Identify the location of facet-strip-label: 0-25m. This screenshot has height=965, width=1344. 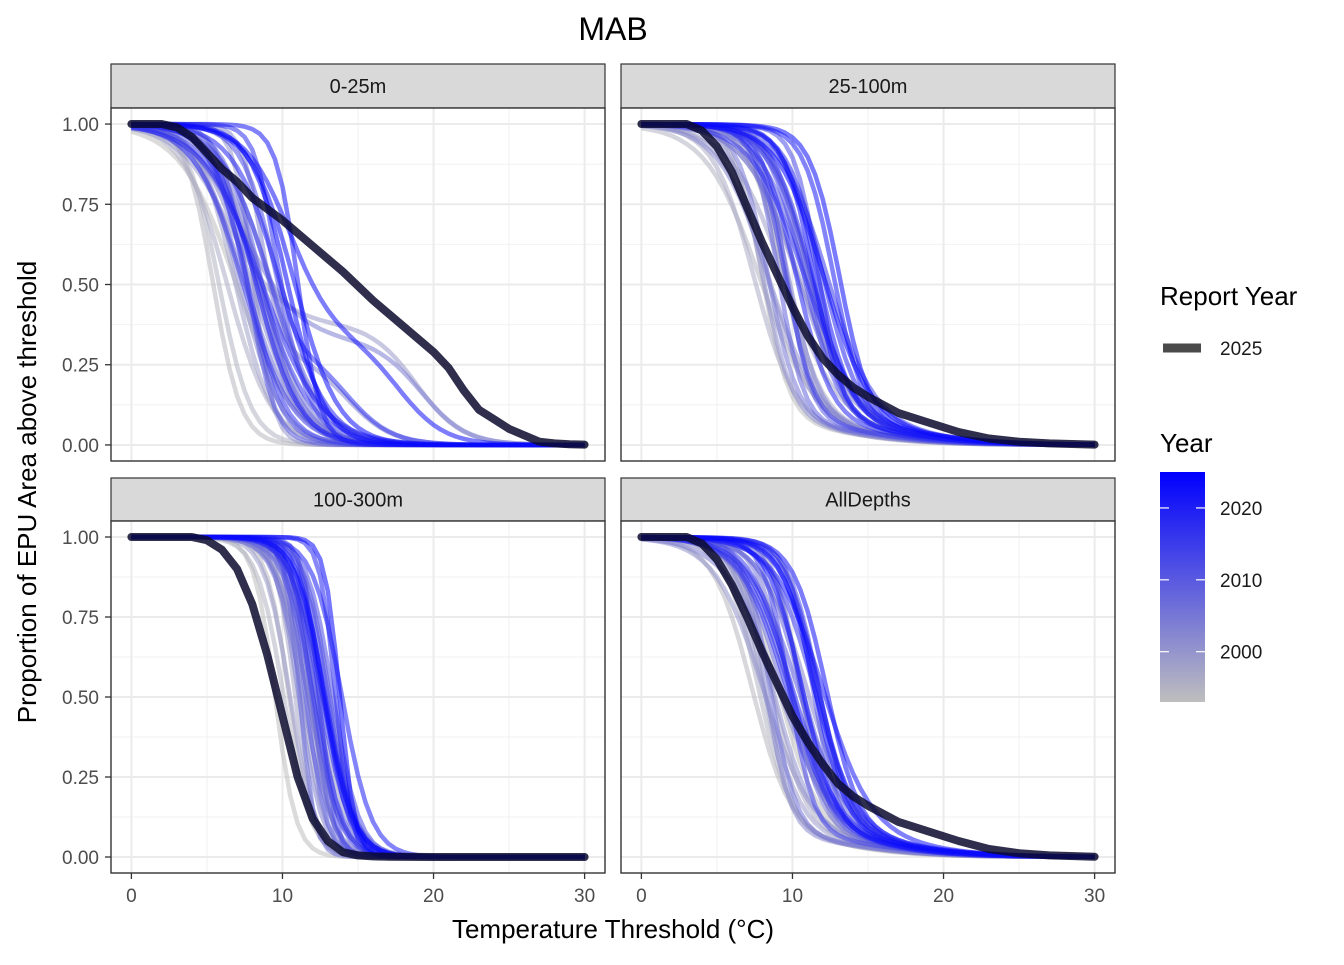
(358, 87).